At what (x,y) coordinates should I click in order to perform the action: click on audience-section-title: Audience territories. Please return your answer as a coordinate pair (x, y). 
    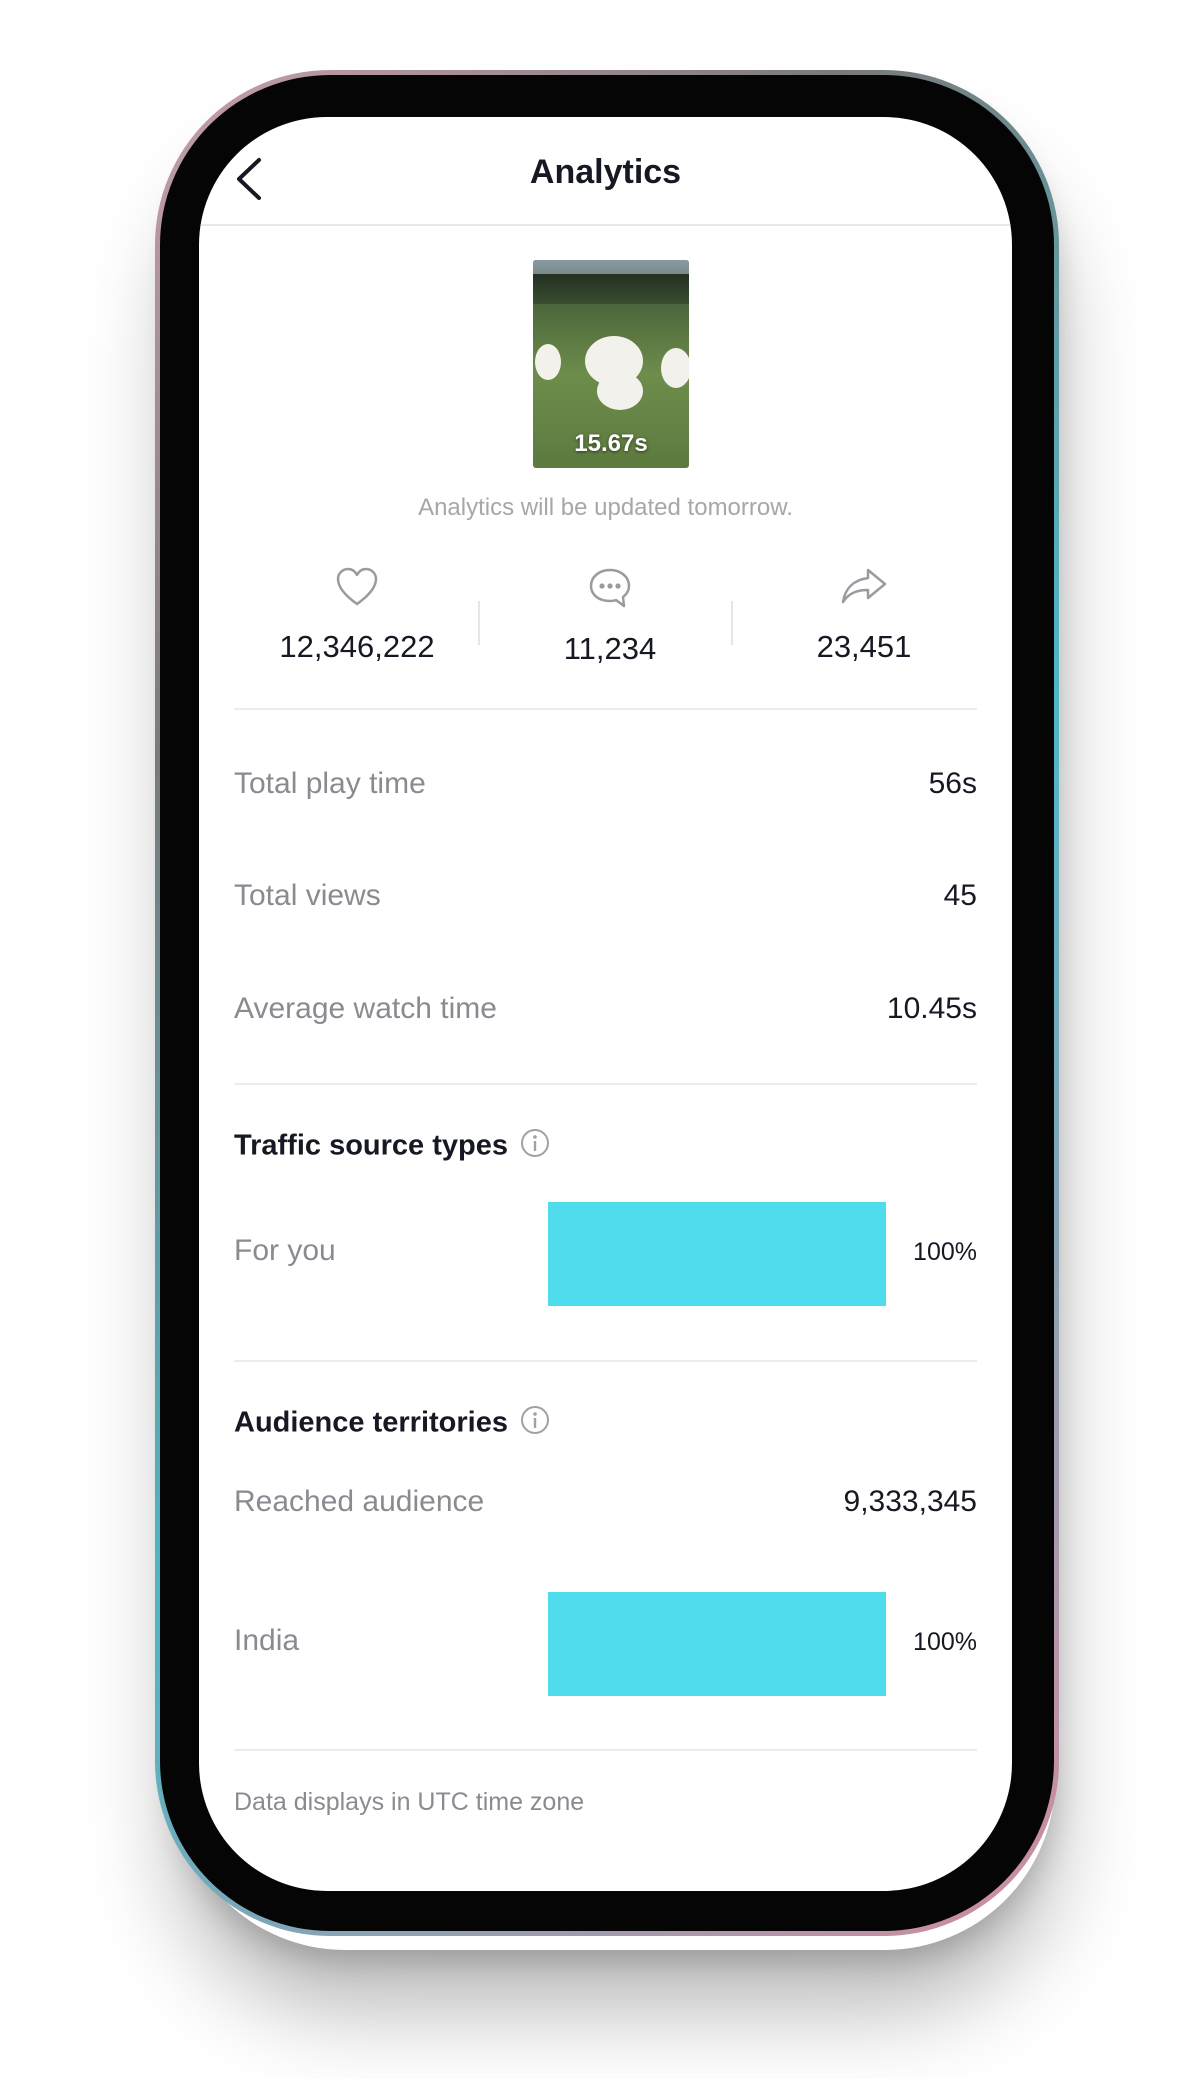
    Looking at the image, I should click on (392, 1424).